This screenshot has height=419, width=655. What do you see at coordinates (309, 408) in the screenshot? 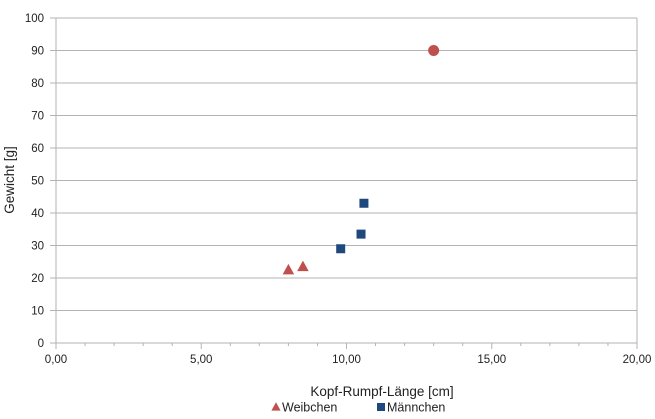
I see `legend-label: Weibchen` at bounding box center [309, 408].